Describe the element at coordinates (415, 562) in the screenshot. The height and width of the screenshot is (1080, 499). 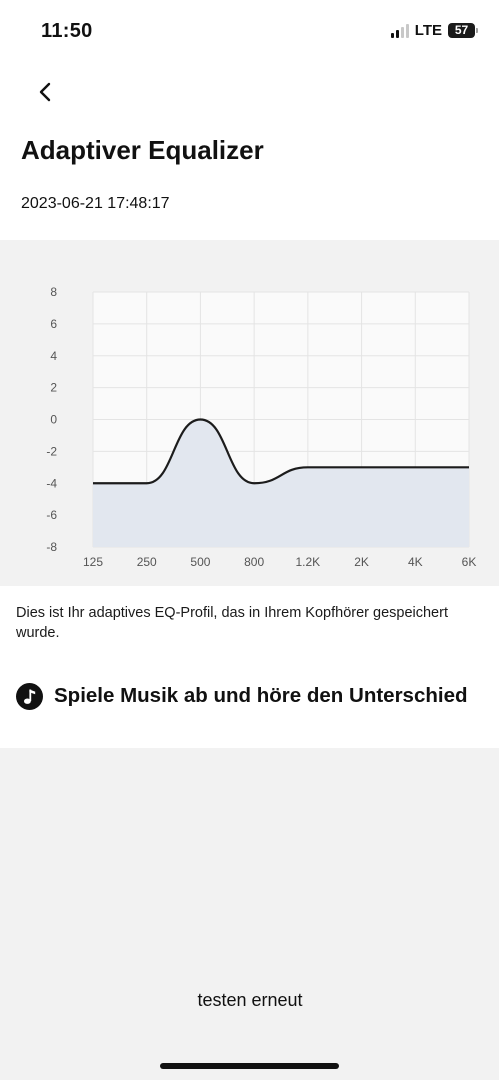
I see `x-tick-label: 4K` at that location.